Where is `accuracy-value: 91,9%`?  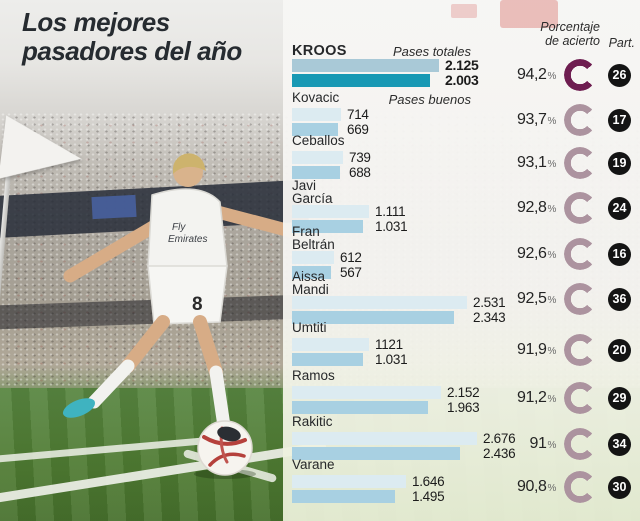
accuracy-value: 91,9% is located at coordinates (528, 350).